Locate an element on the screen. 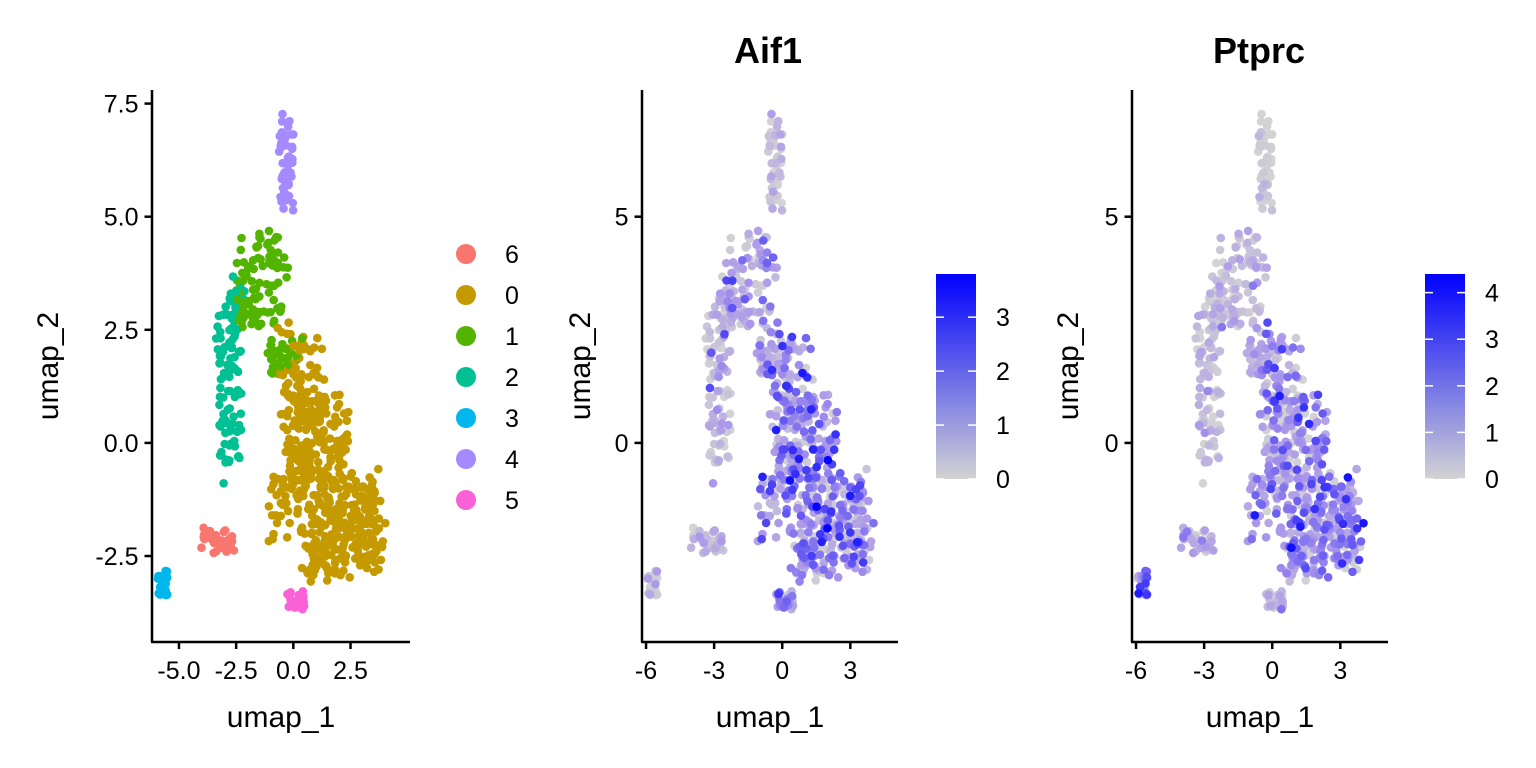 Image resolution: width=1536 pixels, height=768 pixels. legend-label: 5 is located at coordinates (512, 501).